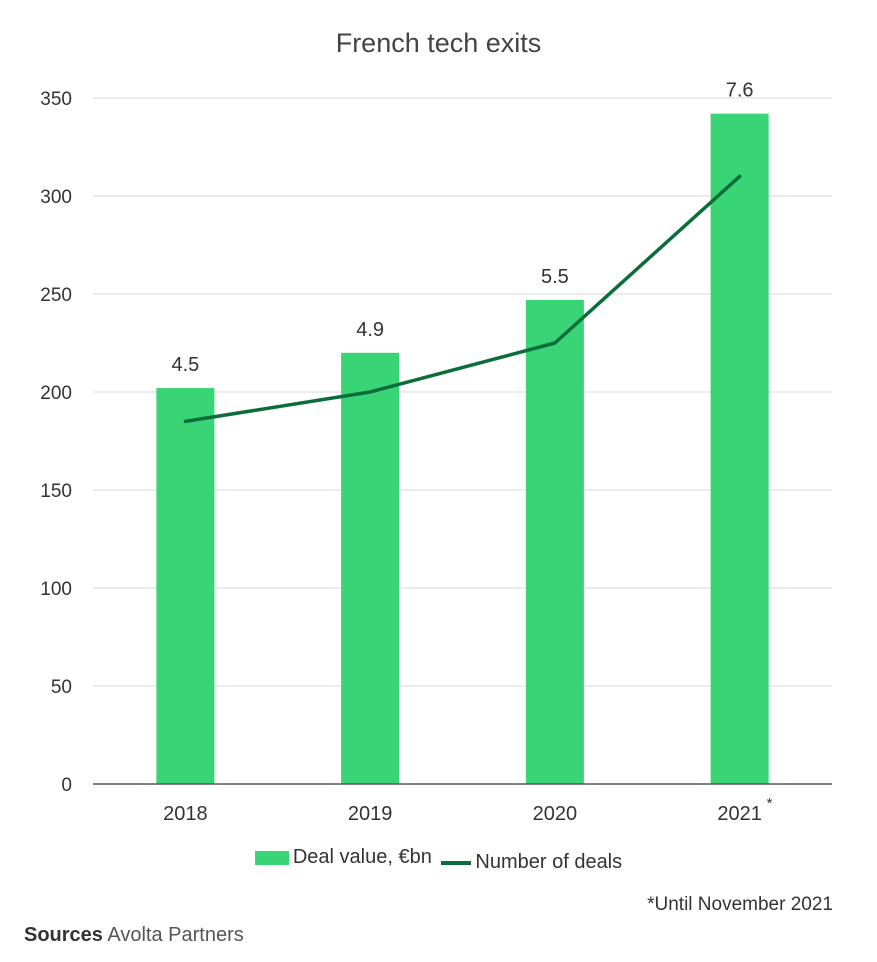  Describe the element at coordinates (175, 935) in the screenshot. I see `sources-value: Avolta Partners` at that location.